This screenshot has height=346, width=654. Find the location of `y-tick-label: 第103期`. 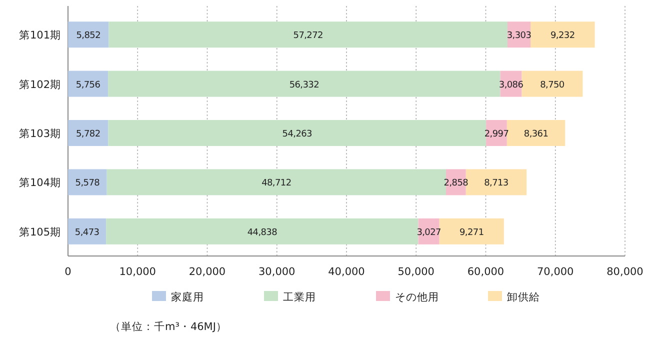

y-tick-label: 第103期 is located at coordinates (39, 134).